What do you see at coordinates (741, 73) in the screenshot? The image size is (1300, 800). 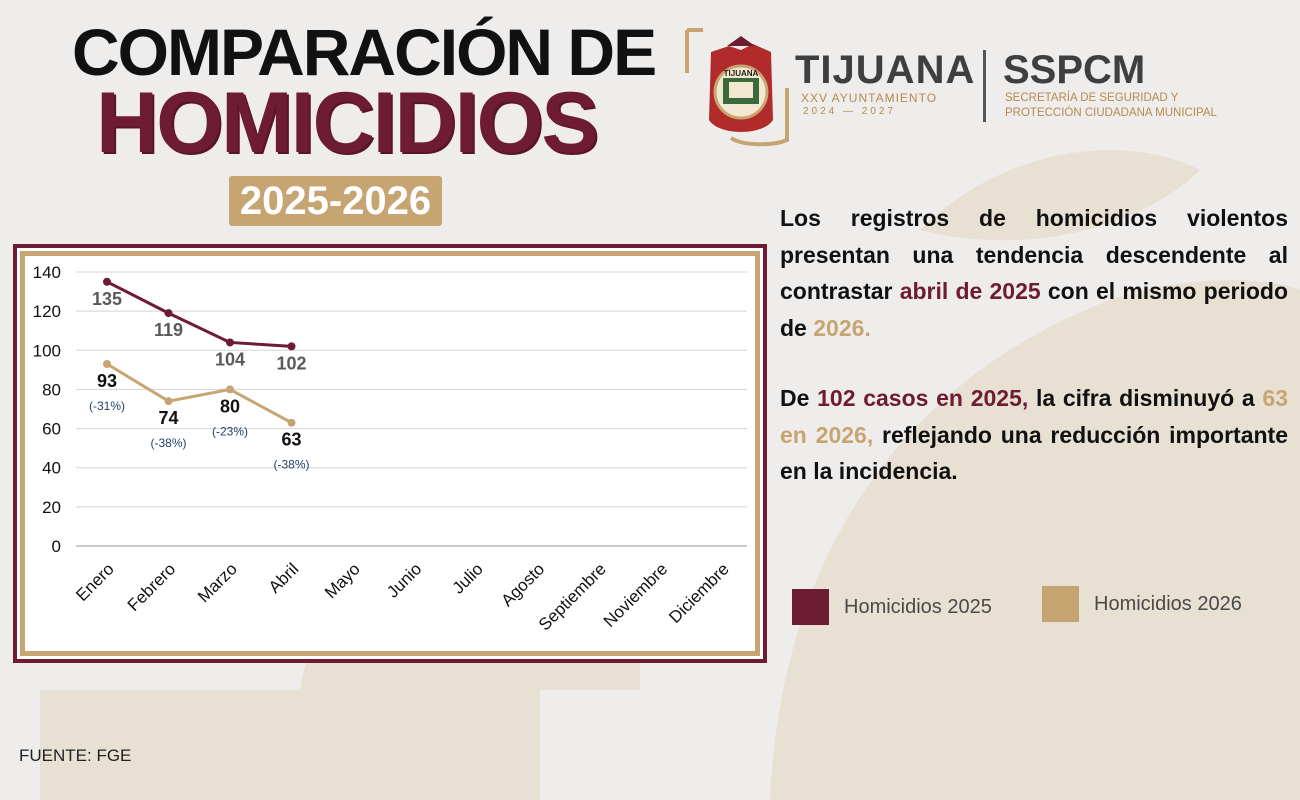 I see `seal-text: TIJUANA` at bounding box center [741, 73].